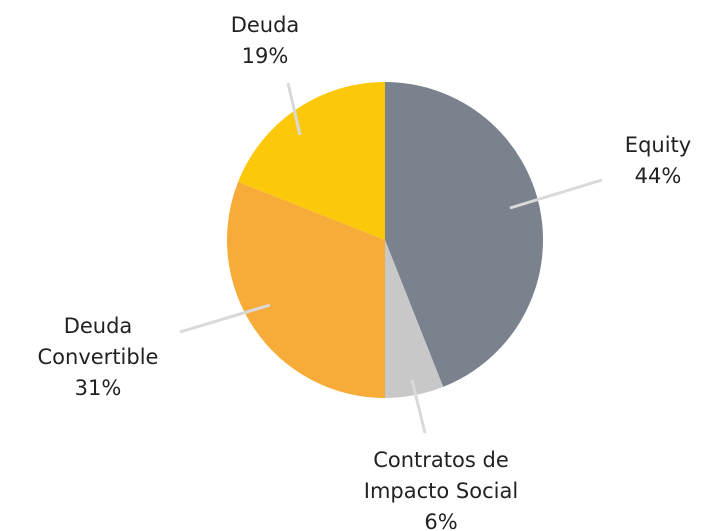 This screenshot has width=708, height=531. Describe the element at coordinates (658, 145) in the screenshot. I see `category-label: Equity` at that location.